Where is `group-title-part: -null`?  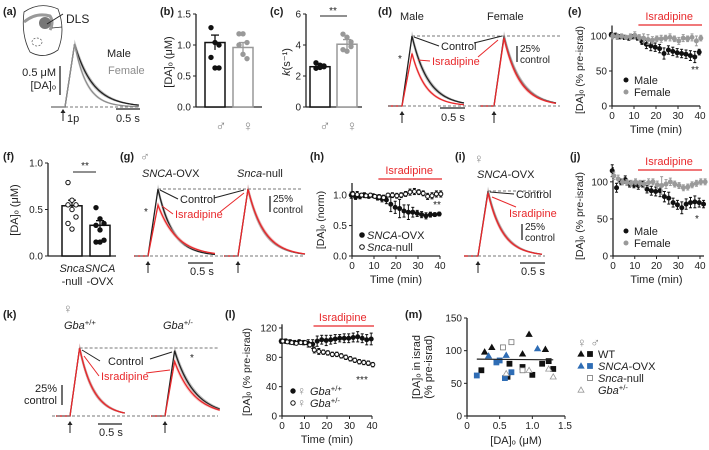 group-title-part: -null is located at coordinates (272, 174).